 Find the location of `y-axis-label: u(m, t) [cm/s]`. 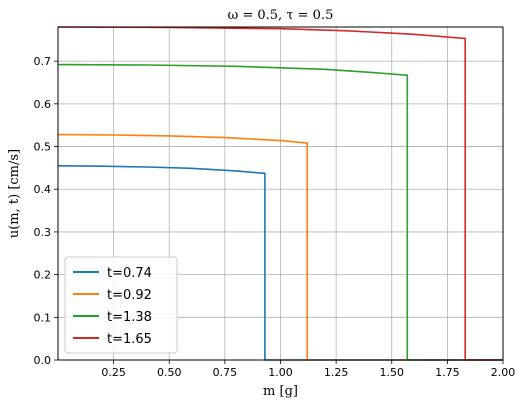

y-axis-label: u(m, t) [cm/s] is located at coordinates (14, 193).